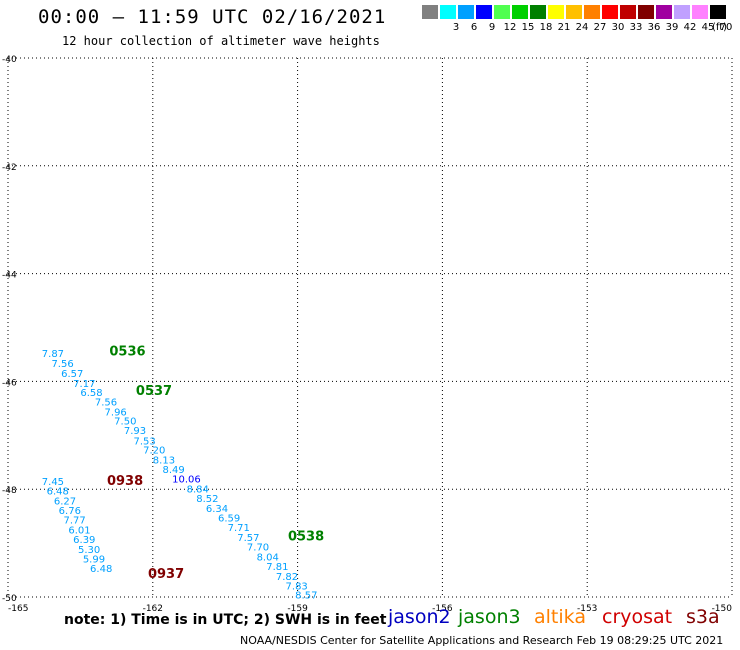 The image size is (740, 650). What do you see at coordinates (70, 511) in the screenshot?
I see `wave-height-value: 6.76` at bounding box center [70, 511].